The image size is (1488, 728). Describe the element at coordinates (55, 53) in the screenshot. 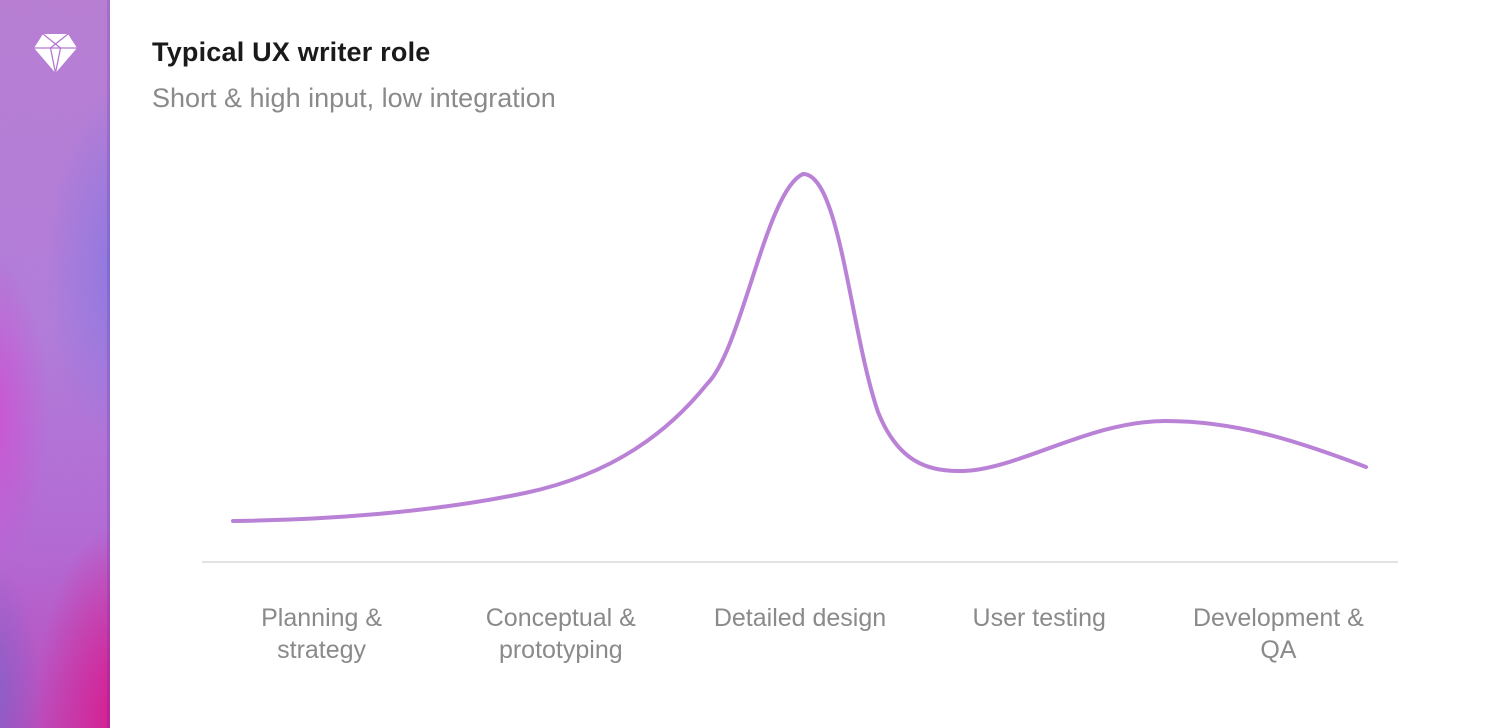

I see `sketch-diamond-icon` at that location.